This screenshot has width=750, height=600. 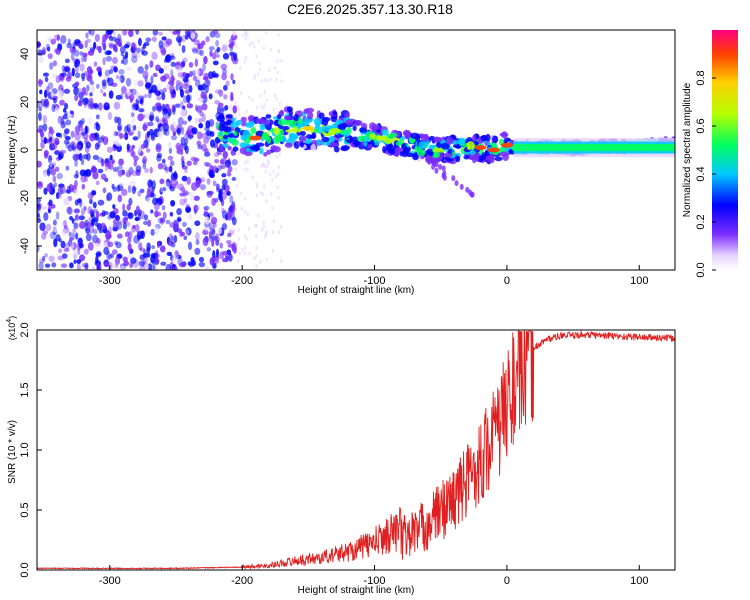 I want to click on colorbar-gradient, so click(x=725, y=150).